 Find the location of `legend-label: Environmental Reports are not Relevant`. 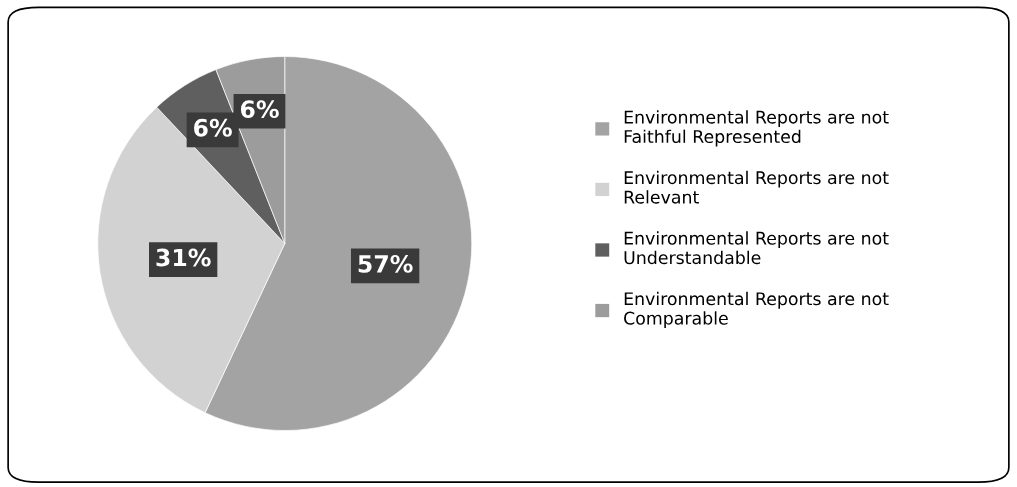

legend-label: Environmental Reports are not Relevant is located at coordinates (756, 187).